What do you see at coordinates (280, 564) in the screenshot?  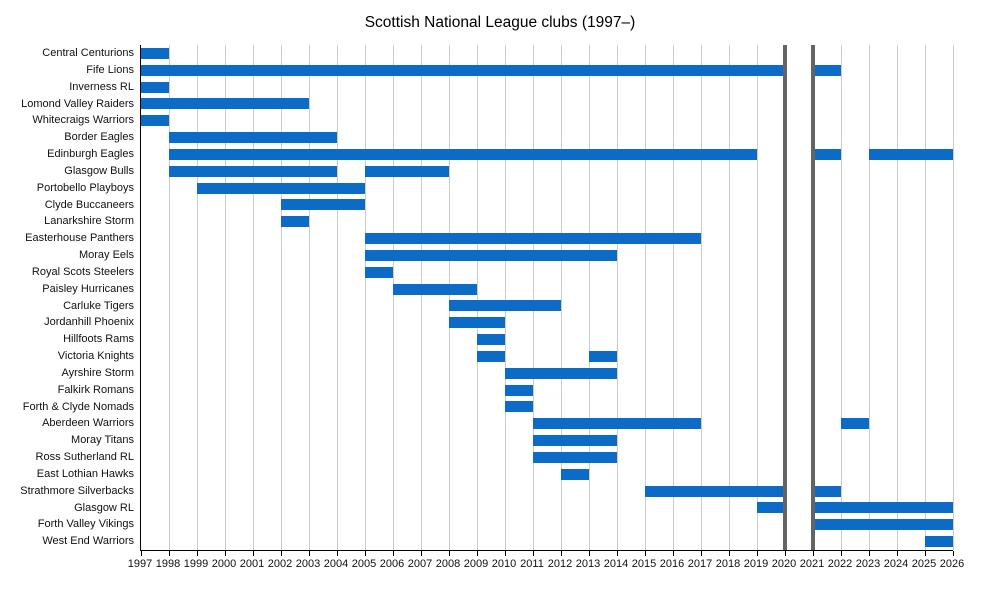 I see `x-axis-tick-label: 2002` at bounding box center [280, 564].